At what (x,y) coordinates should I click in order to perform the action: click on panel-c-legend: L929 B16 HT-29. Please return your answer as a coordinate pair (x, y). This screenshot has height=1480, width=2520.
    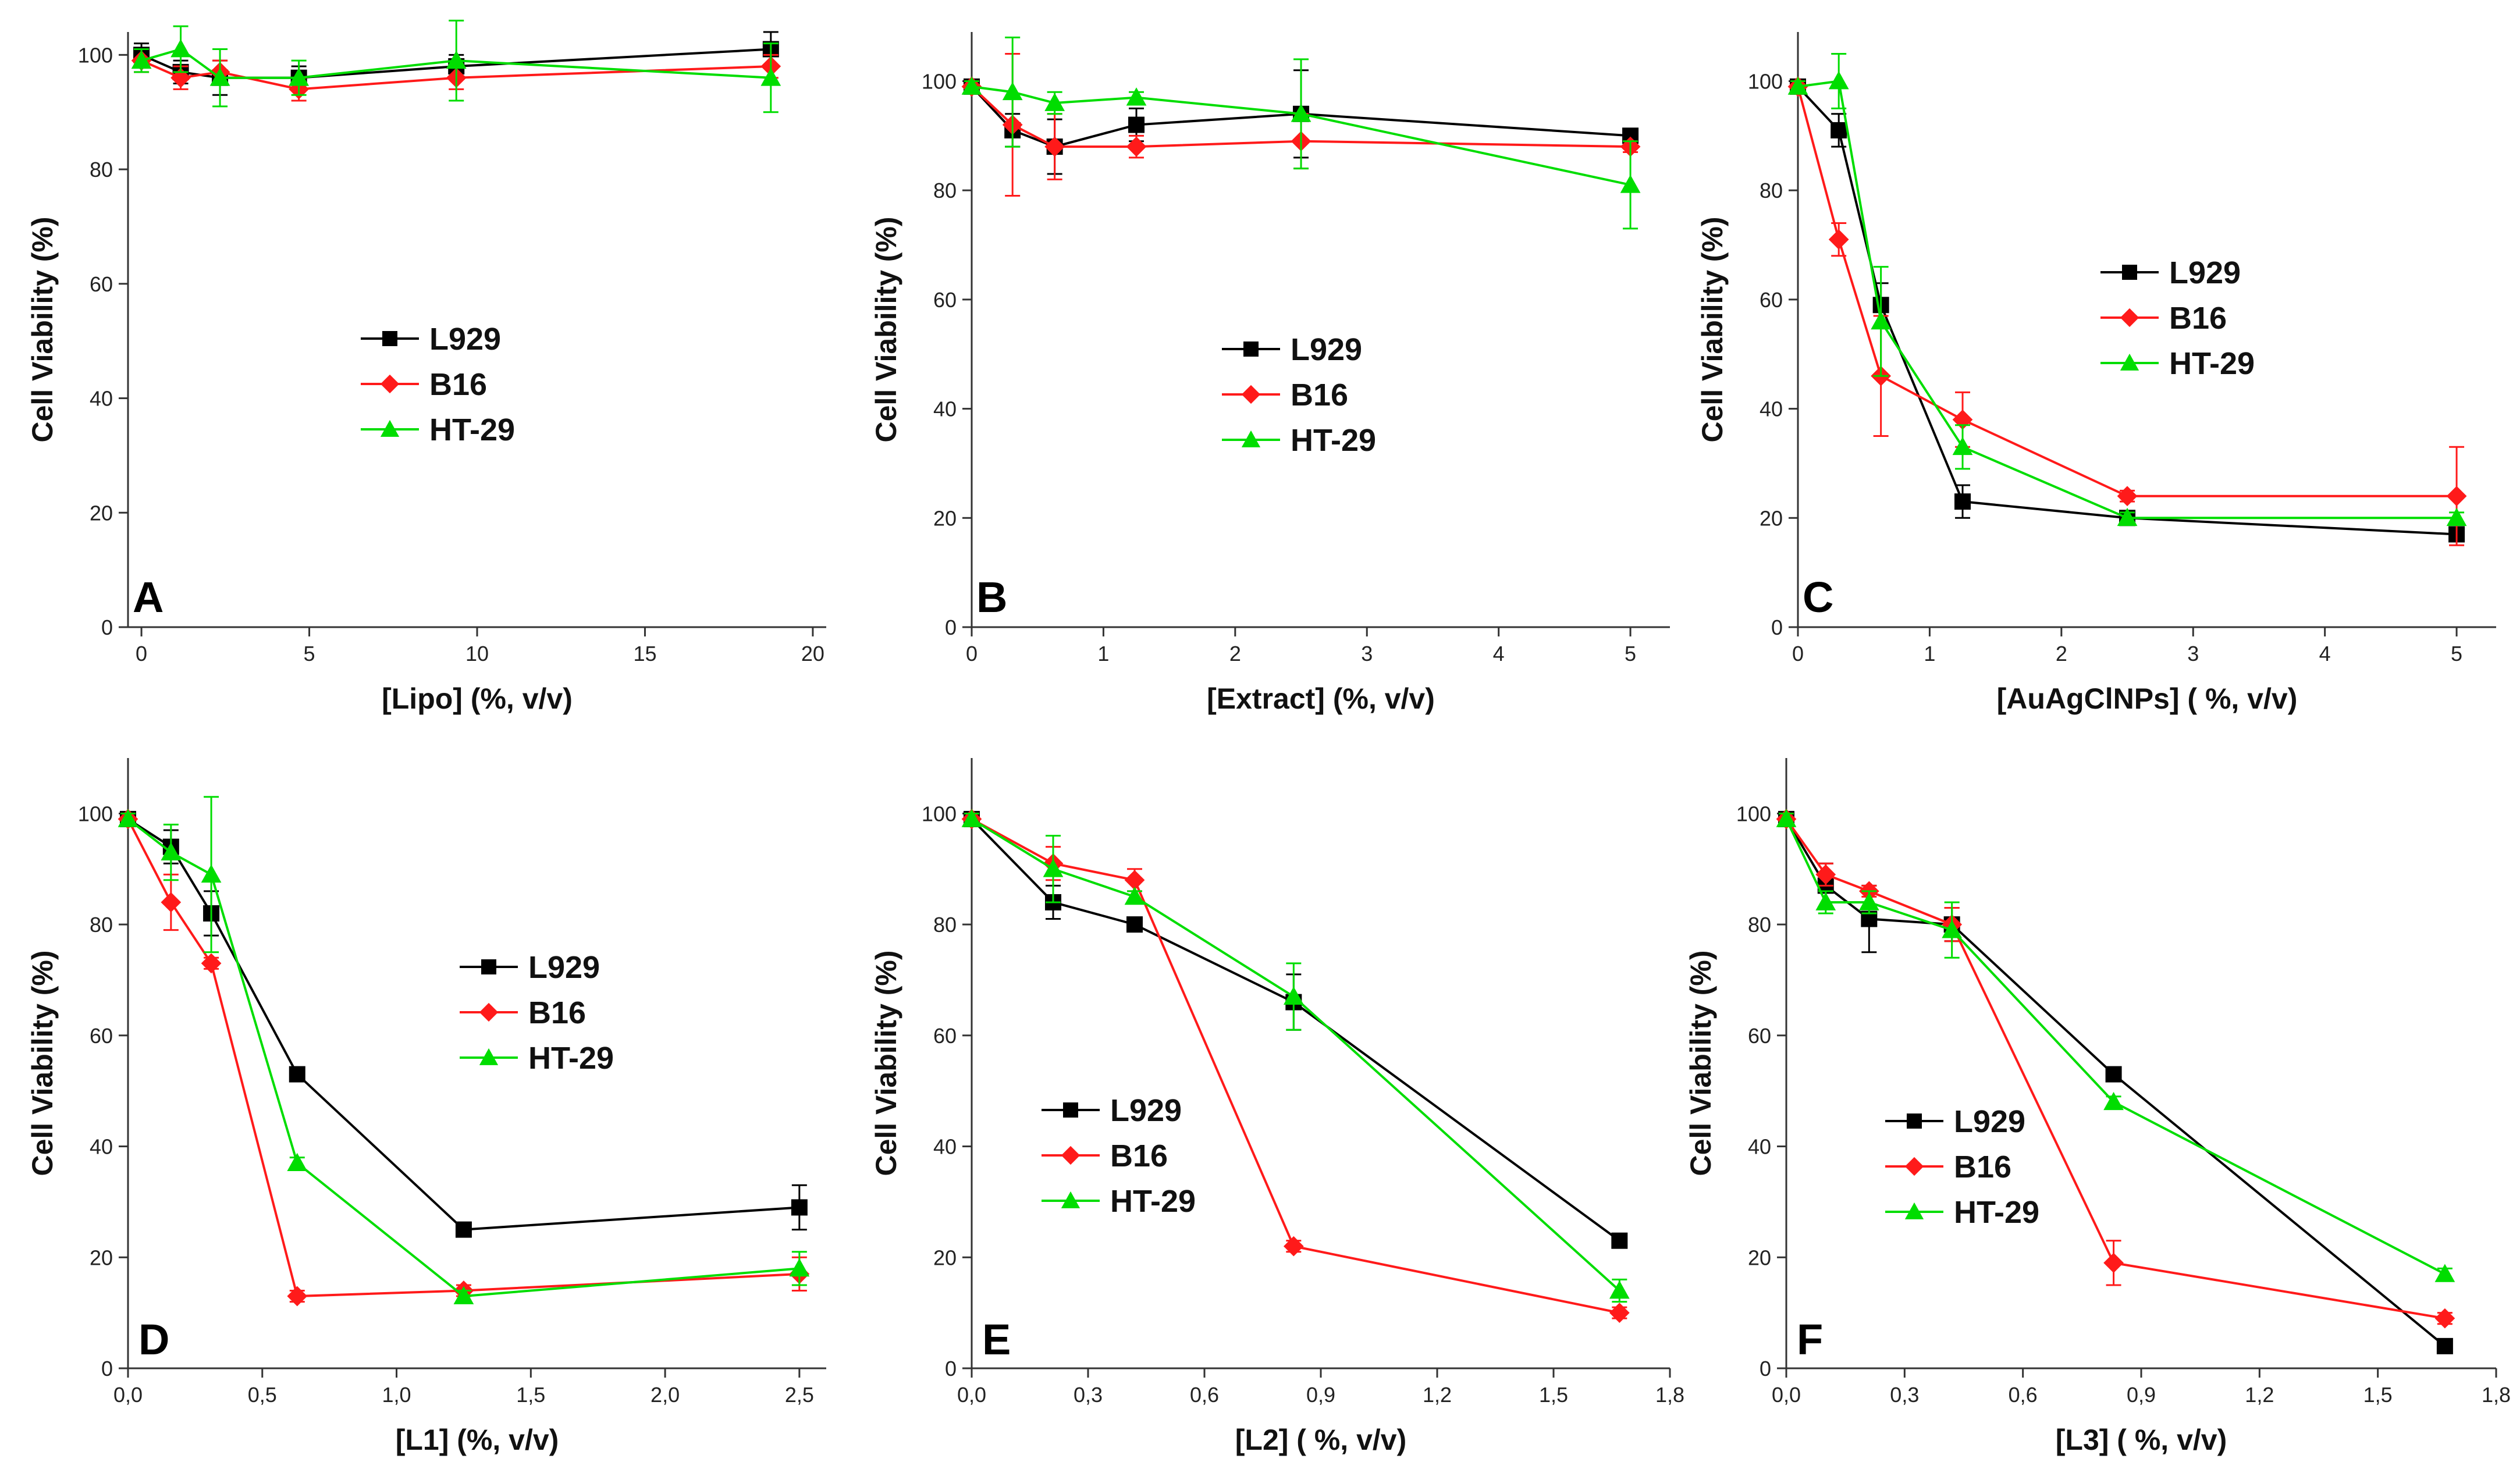
    Looking at the image, I should click on (2177, 318).